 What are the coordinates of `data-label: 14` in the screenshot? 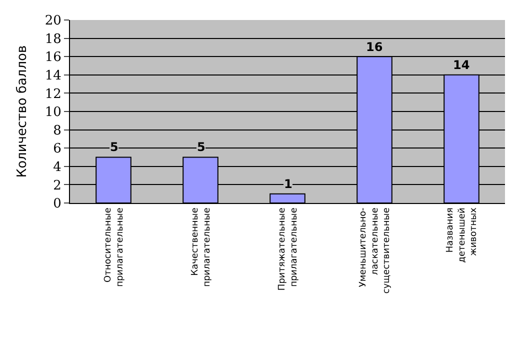 It's located at (461, 65).